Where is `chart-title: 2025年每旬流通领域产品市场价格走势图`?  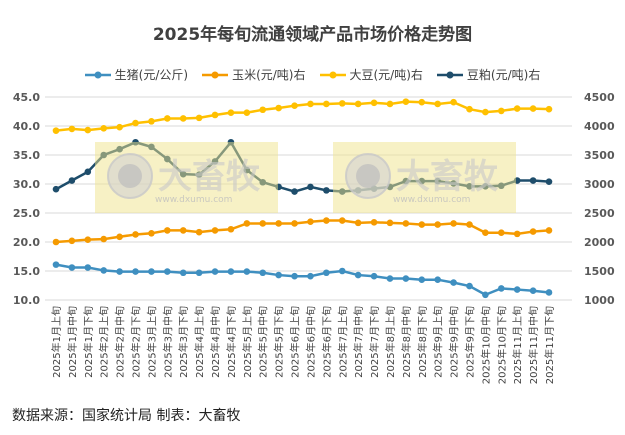
chart-title: 2025年每旬流通领域产品市场价格走势图 is located at coordinates (312, 35).